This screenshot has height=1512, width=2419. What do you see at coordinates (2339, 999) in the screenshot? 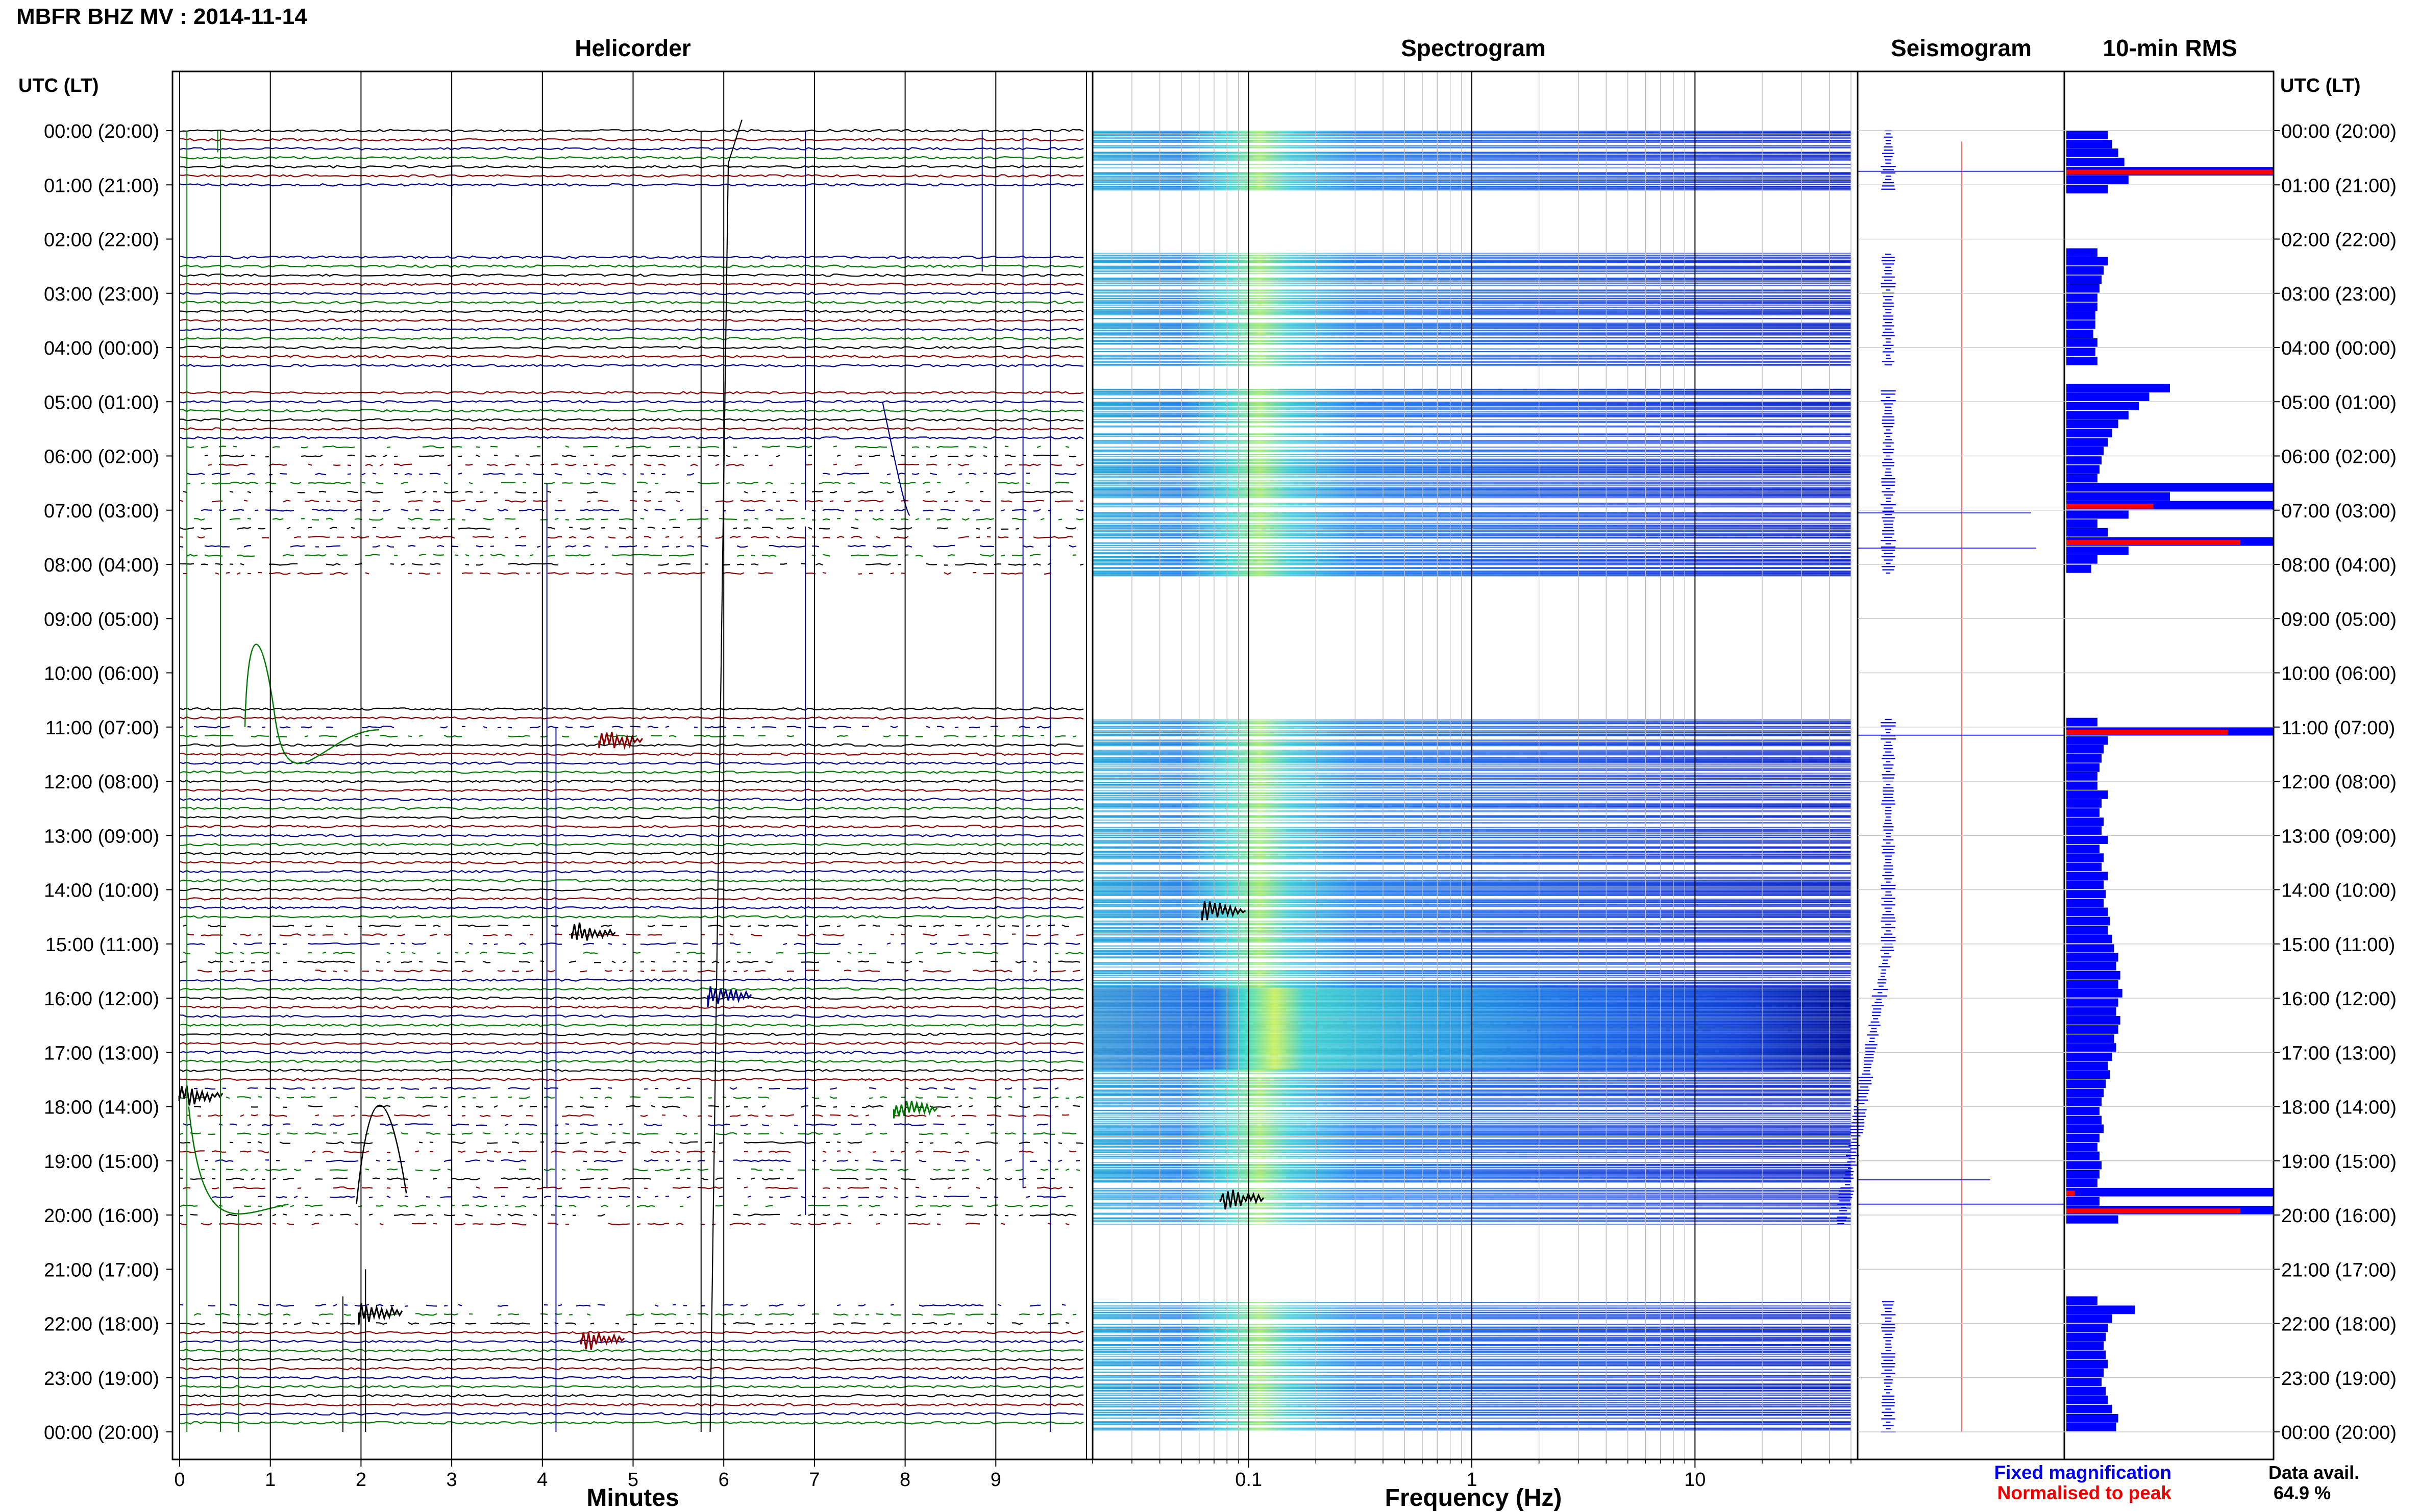
I see `time-label-right: 16:00 (12:00)` at bounding box center [2339, 999].